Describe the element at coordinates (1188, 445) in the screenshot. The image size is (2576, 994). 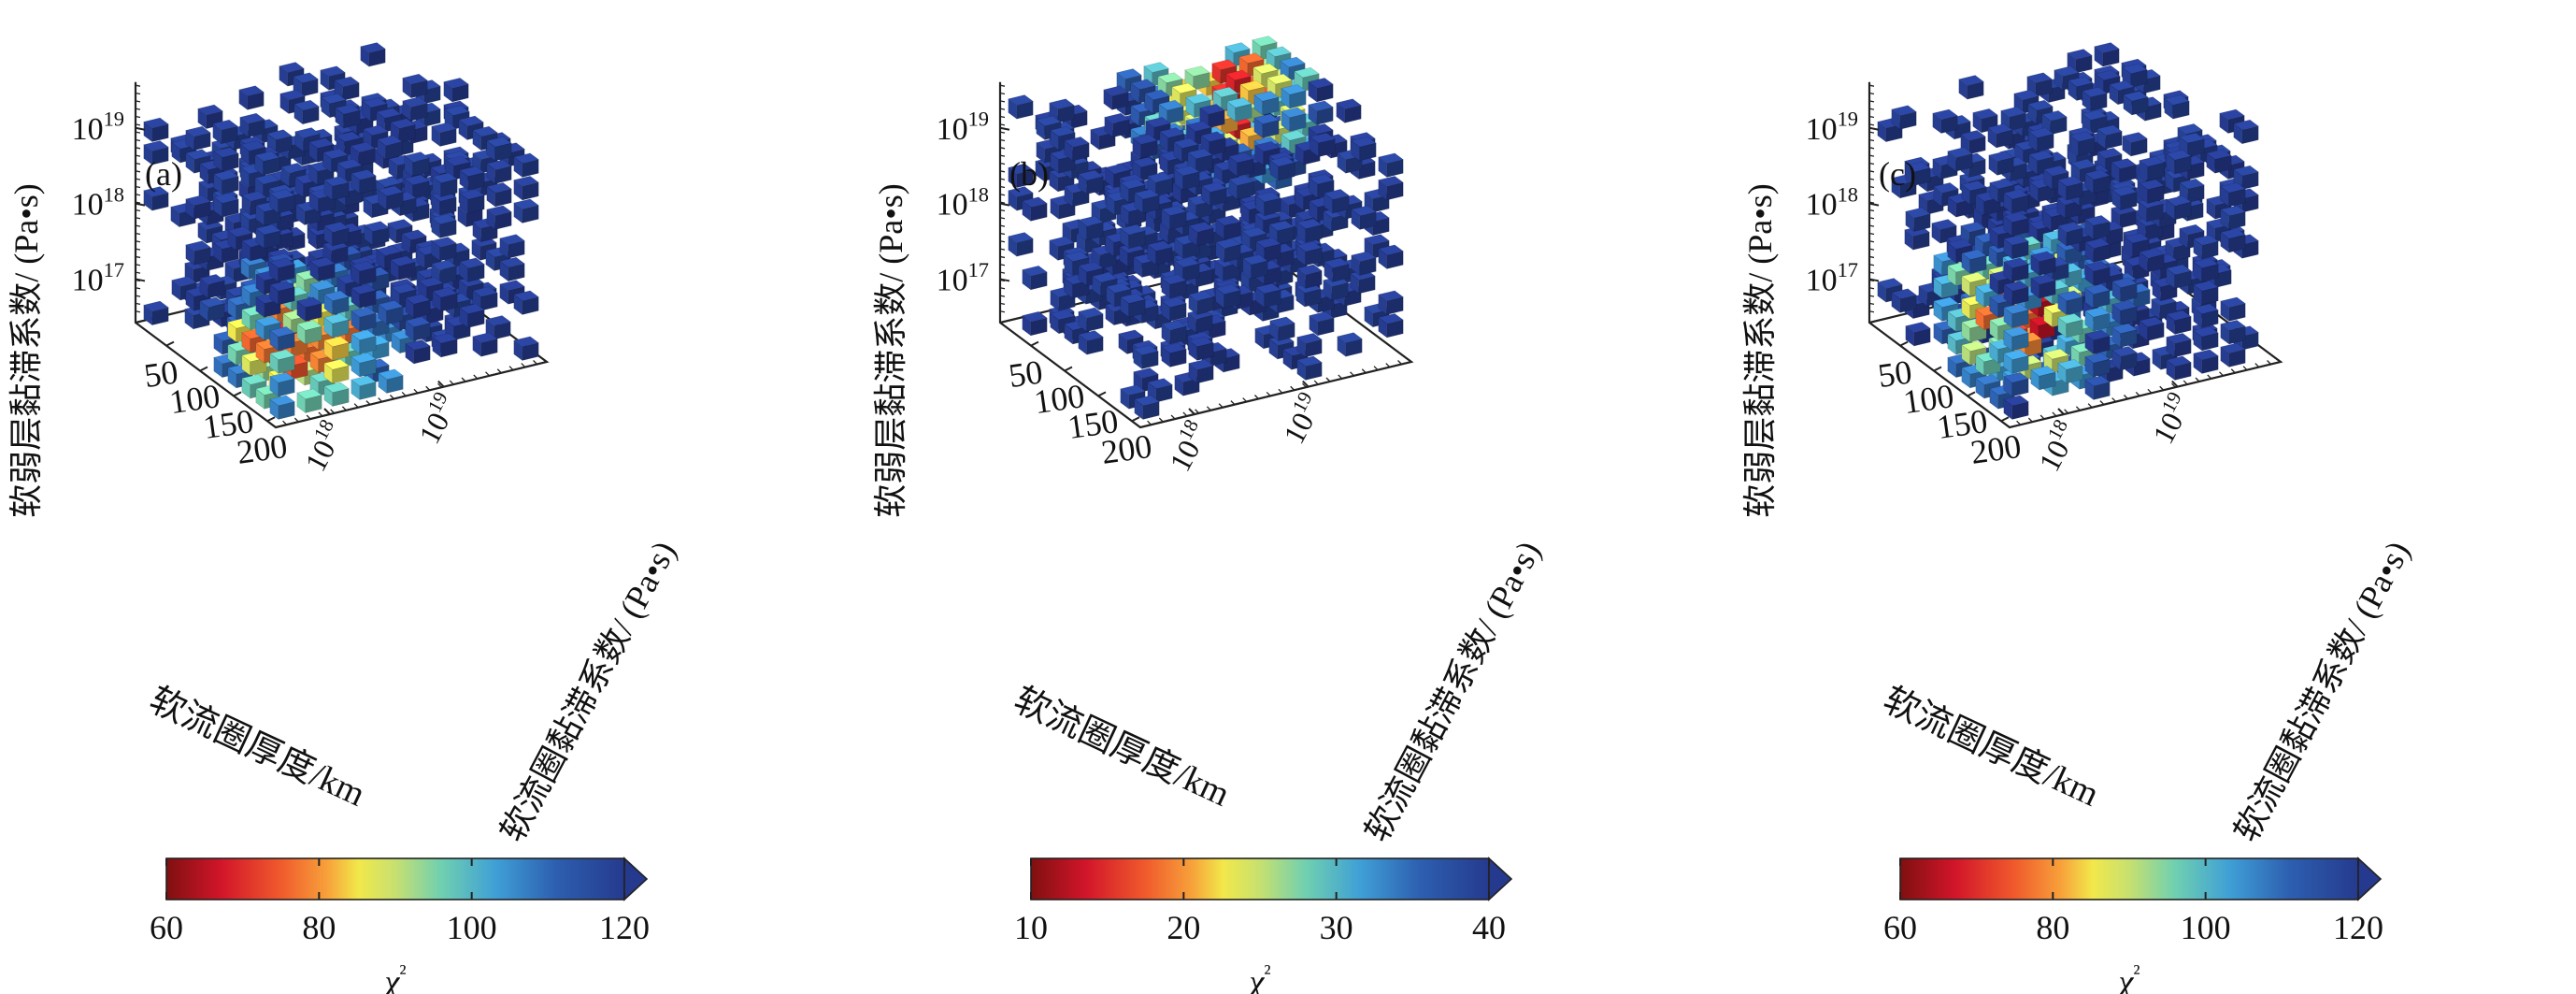
I see `y-tick-label: 1018` at that location.